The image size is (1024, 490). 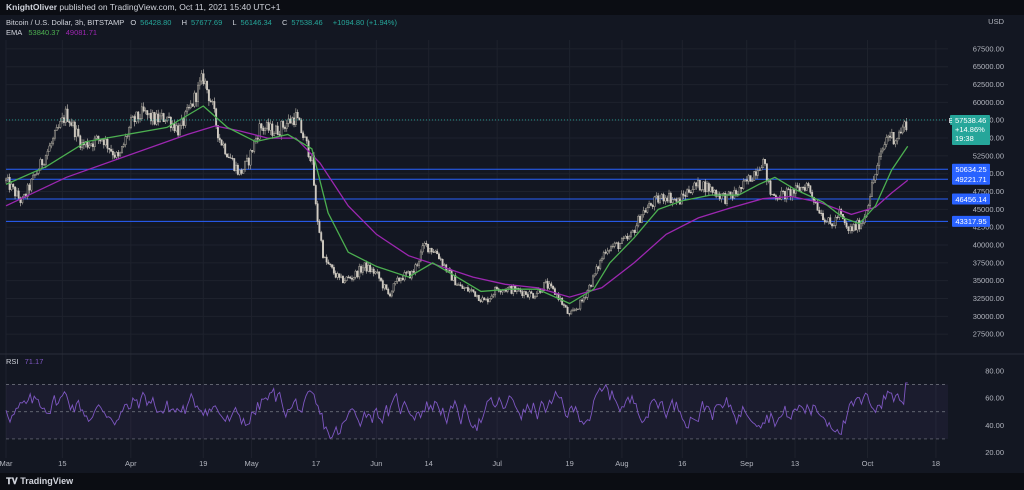 What do you see at coordinates (746, 463) in the screenshot?
I see `time-tick-label: Sep` at bounding box center [746, 463].